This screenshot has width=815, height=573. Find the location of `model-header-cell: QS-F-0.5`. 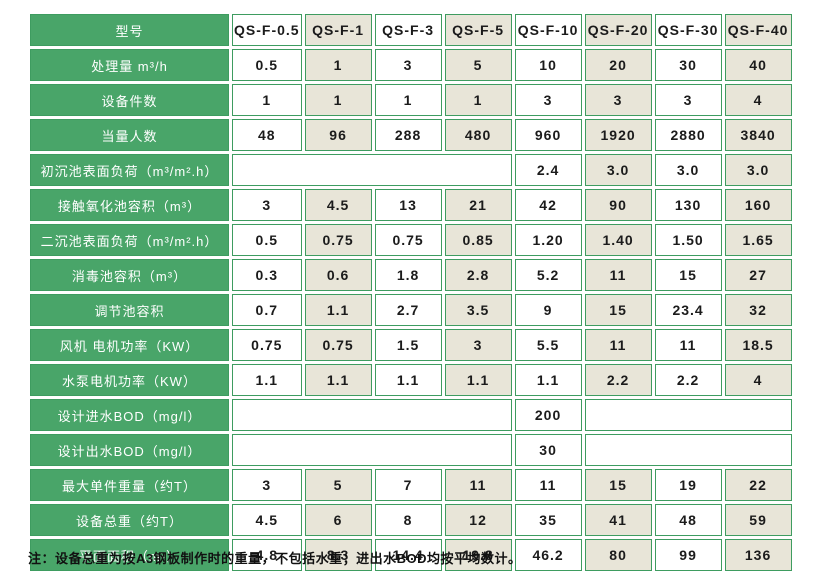

model-header-cell: QS-F-0.5 is located at coordinates (267, 30).